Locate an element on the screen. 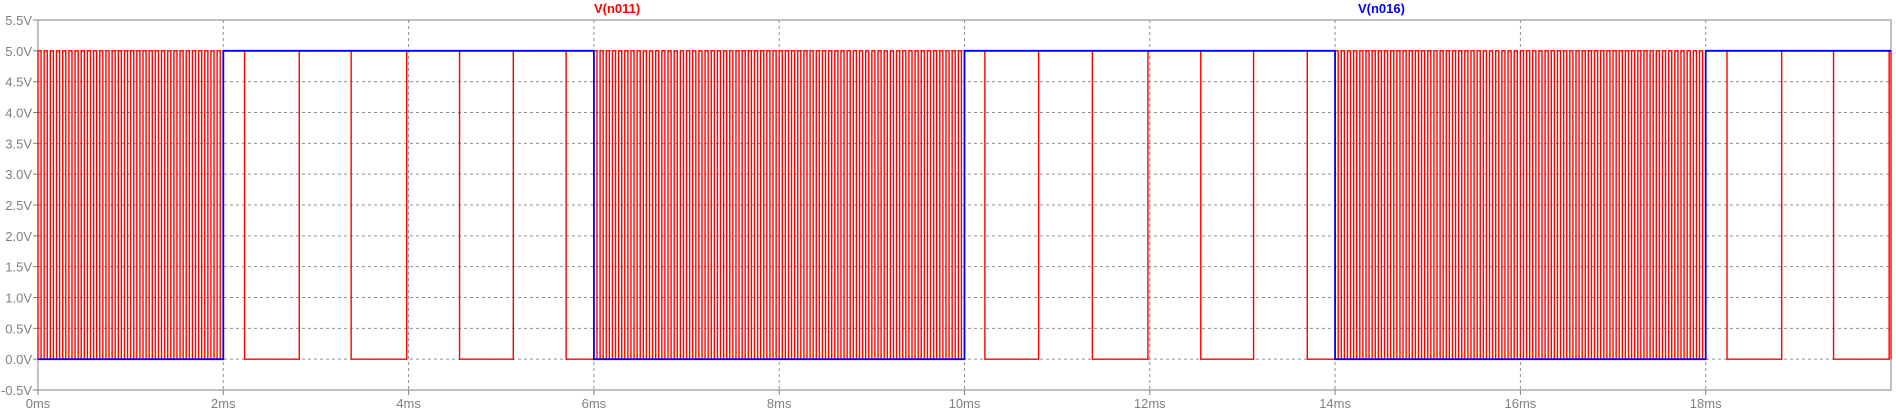 This screenshot has height=414, width=1896. y-tick-label: 4.5V is located at coordinates (18, 82).